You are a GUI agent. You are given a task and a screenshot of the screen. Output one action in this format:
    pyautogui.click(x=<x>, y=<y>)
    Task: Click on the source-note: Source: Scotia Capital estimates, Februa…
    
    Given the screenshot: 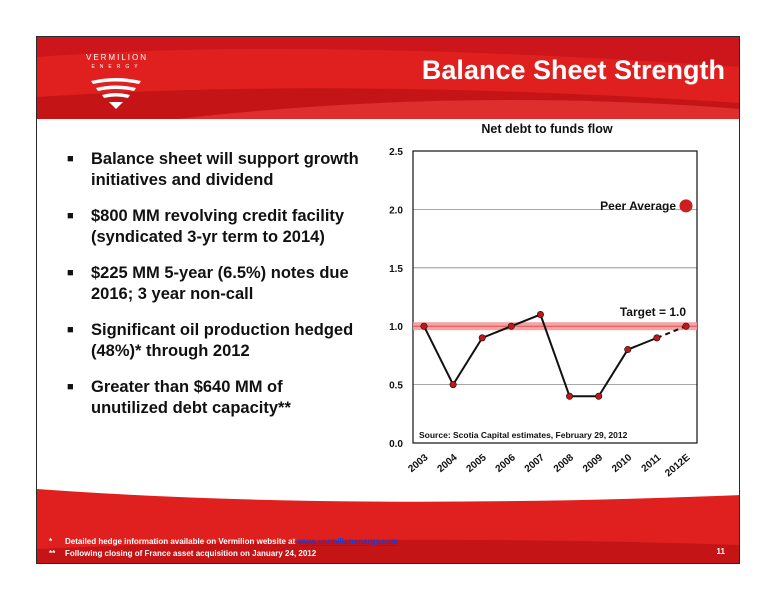 What is the action you would take?
    pyautogui.click(x=523, y=435)
    